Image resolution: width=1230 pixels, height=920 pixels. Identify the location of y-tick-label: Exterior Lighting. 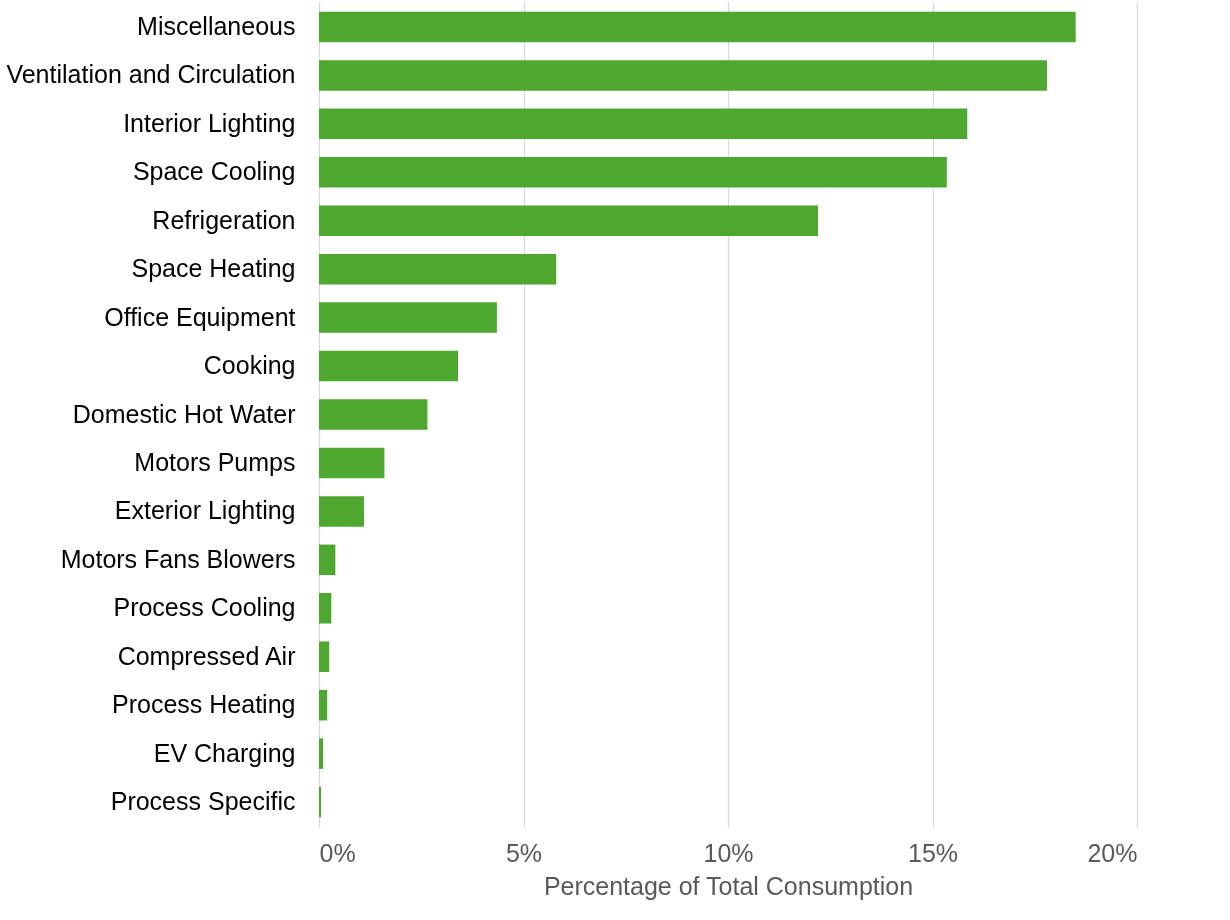
(205, 510).